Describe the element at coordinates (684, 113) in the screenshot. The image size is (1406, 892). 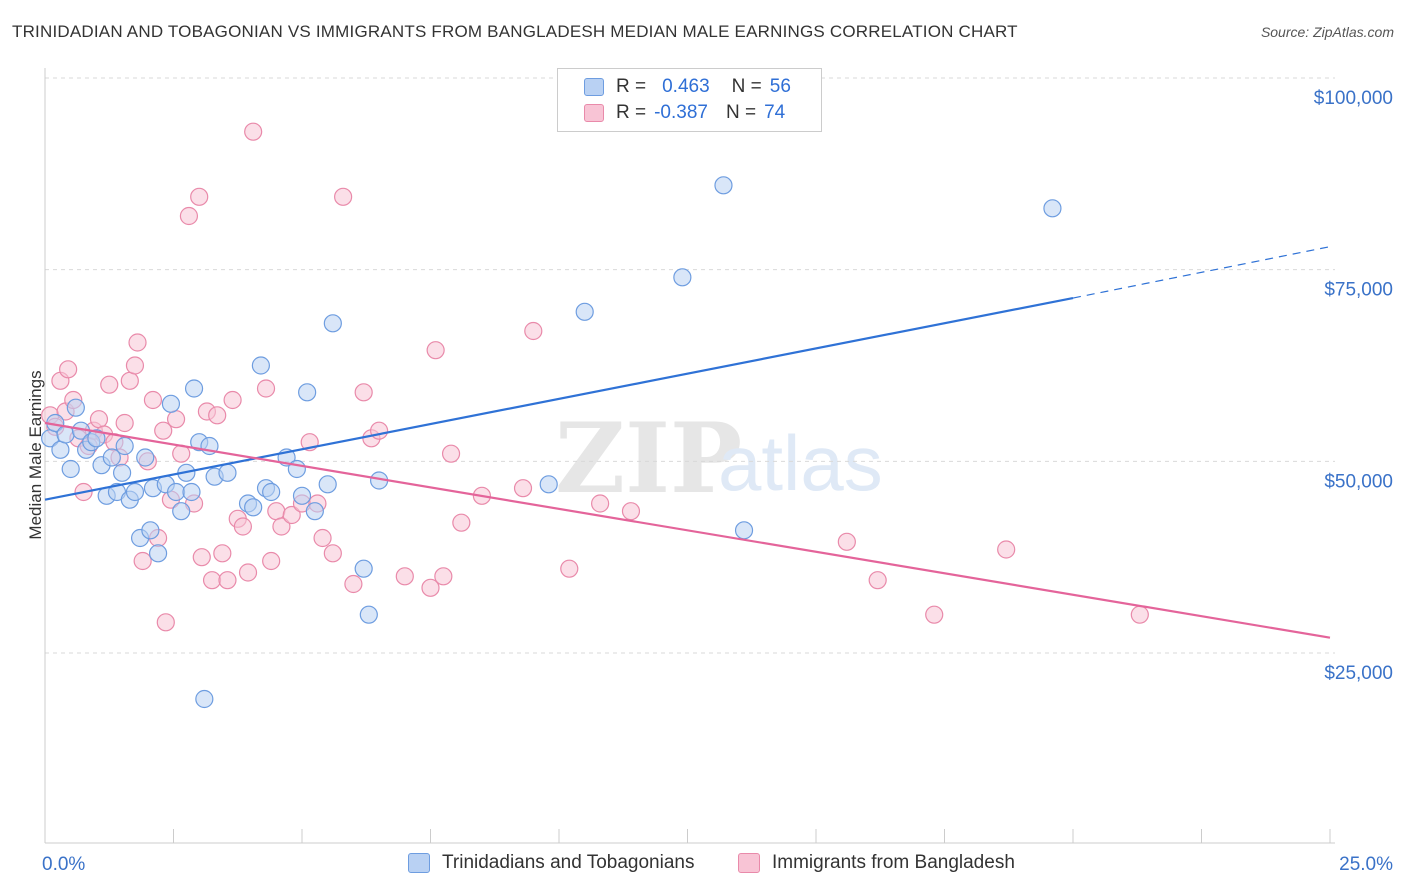
I see `legend-row-pink: R = -0.387 N = 74` at that location.